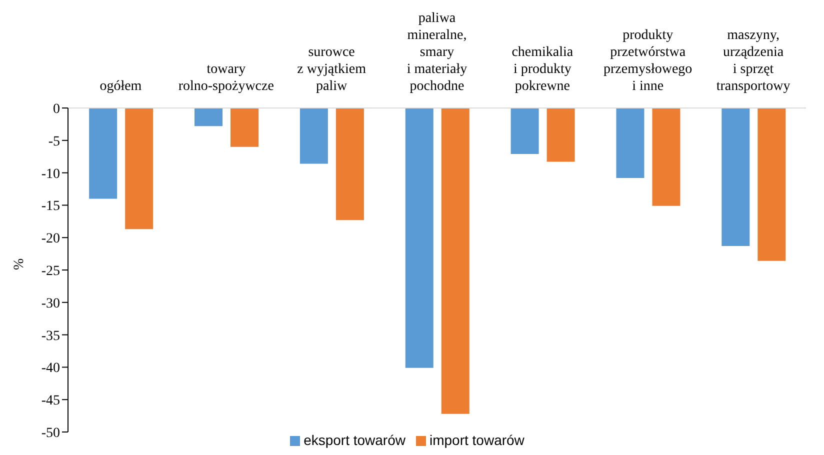  I want to click on y-tick-label: -5, so click(54, 142).